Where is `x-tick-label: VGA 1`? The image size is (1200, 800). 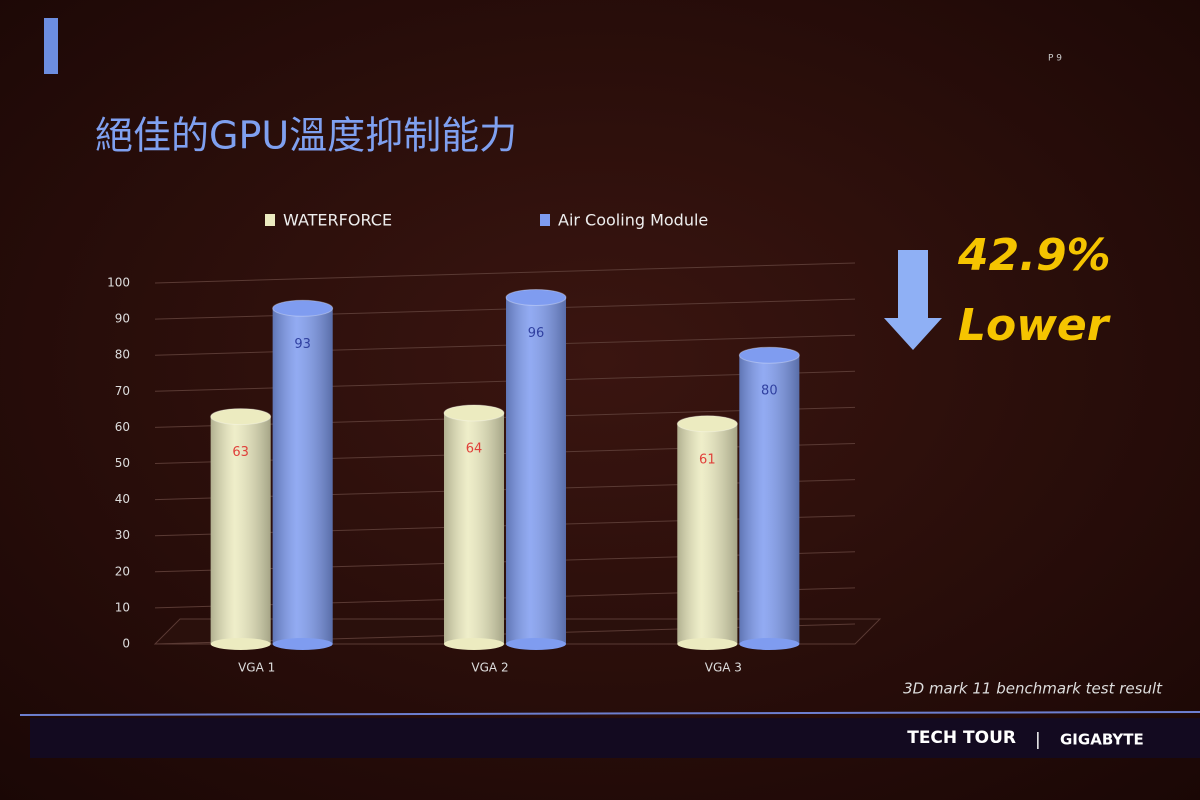 x-tick-label: VGA 1 is located at coordinates (256, 668).